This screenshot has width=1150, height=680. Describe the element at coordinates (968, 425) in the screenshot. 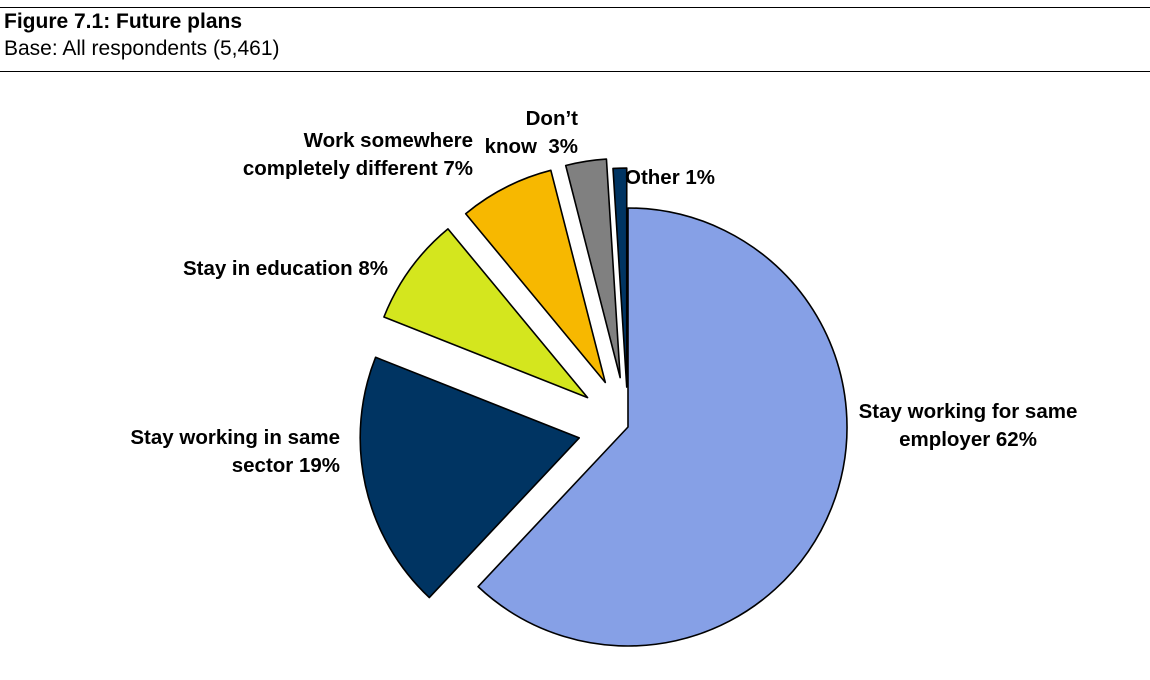

I see `slice-label-stay-working-for-same-employer: Stay working for same employer 62%` at that location.